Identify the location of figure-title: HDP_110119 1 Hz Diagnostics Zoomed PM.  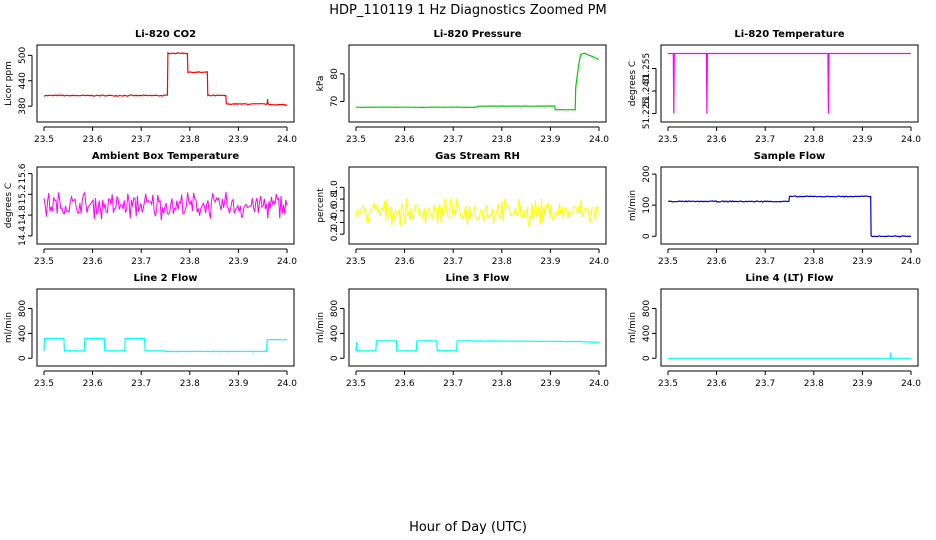
(468, 10).